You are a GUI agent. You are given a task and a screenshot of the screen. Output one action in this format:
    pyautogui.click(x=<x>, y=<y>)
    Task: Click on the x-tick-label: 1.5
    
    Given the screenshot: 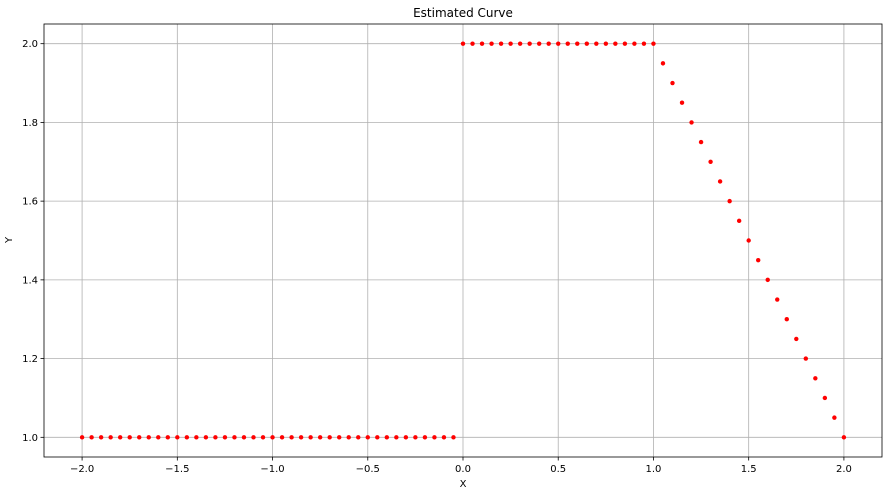 What is the action you would take?
    pyautogui.click(x=749, y=469)
    